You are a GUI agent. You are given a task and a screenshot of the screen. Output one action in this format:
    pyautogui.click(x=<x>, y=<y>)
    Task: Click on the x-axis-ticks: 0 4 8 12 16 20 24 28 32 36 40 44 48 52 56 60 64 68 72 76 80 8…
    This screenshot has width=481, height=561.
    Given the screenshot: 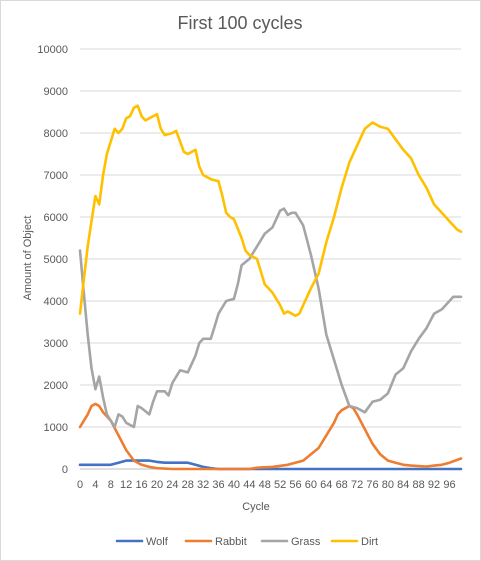 What is the action you would take?
    pyautogui.click(x=266, y=485)
    